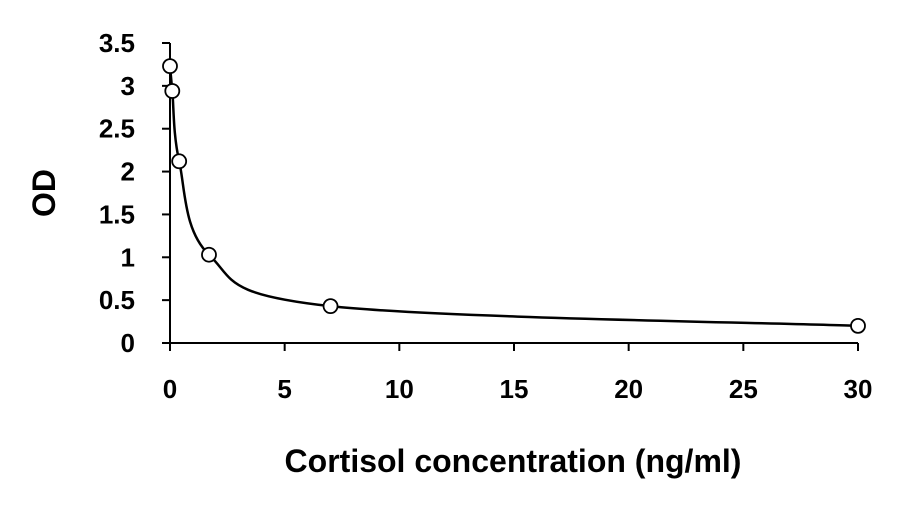  Describe the element at coordinates (134, 193) in the screenshot. I see `y-ticks: 0 0.5 1 1.5 2 2.5 3 3.5` at that location.